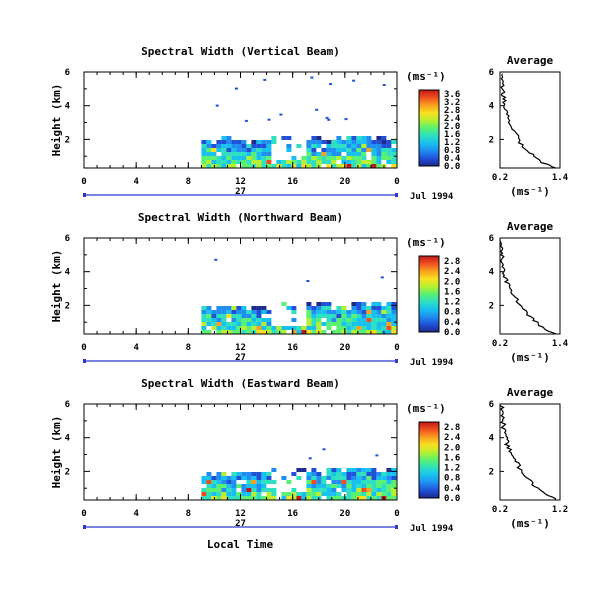  What do you see at coordinates (240, 51) in the screenshot?
I see `panel-title: Spectral Width (Vertical Beam)` at bounding box center [240, 51].